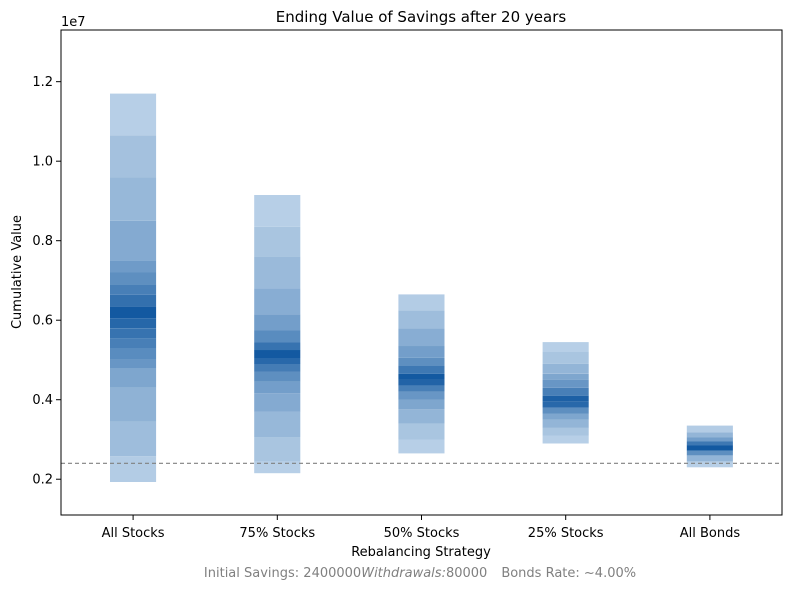 This screenshot has width=790, height=592. What do you see at coordinates (17, 272) in the screenshot?
I see `y-axis-label: Cumulative Value` at bounding box center [17, 272].